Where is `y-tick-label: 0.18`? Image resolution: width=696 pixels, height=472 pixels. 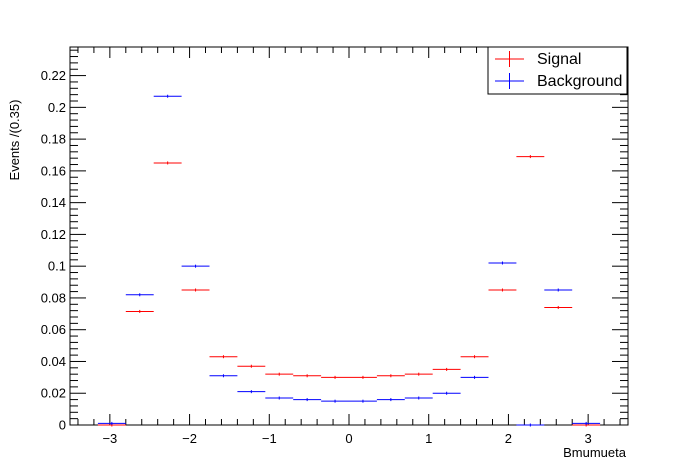
y-tick-label: 0.18 is located at coordinates (53, 139).